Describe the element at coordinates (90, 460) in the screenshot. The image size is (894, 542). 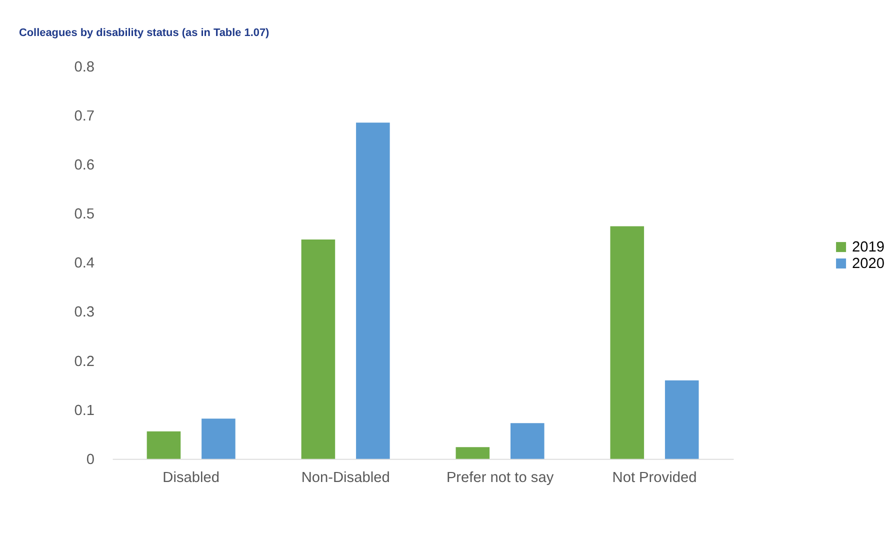
I see `y-tick-label: 0` at that location.